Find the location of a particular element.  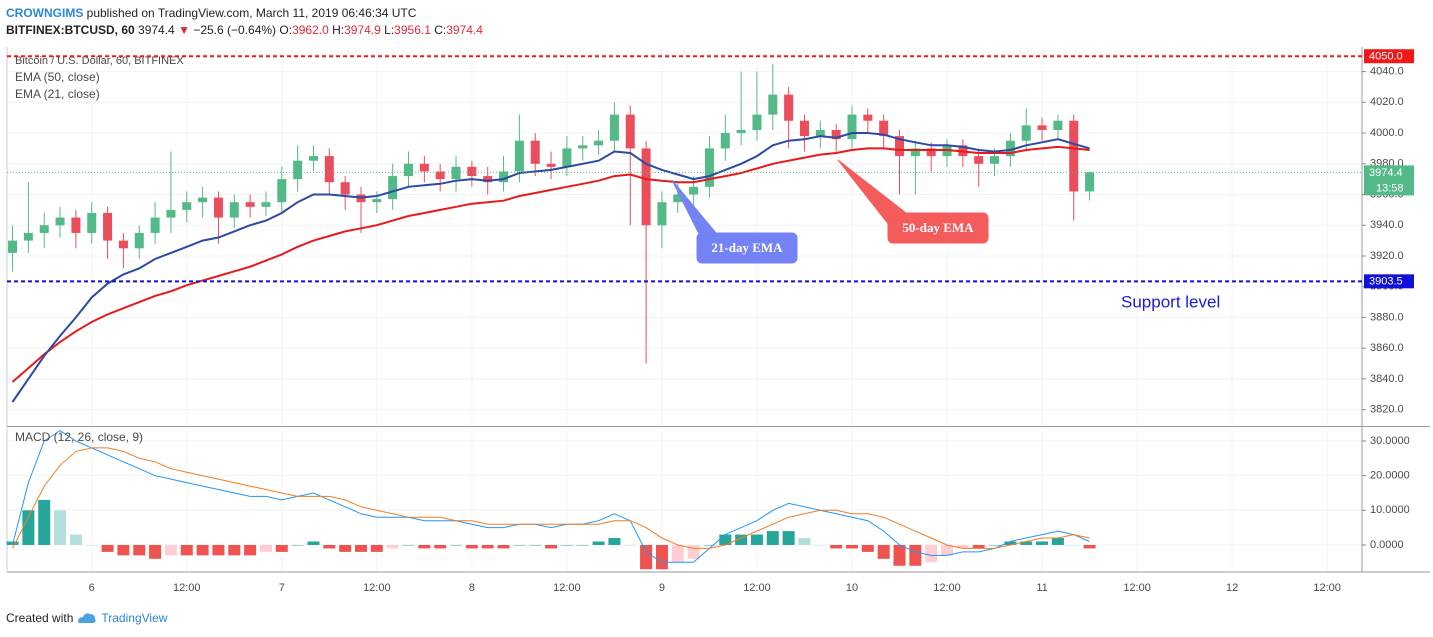

x-tick-label: 9 is located at coordinates (662, 588).